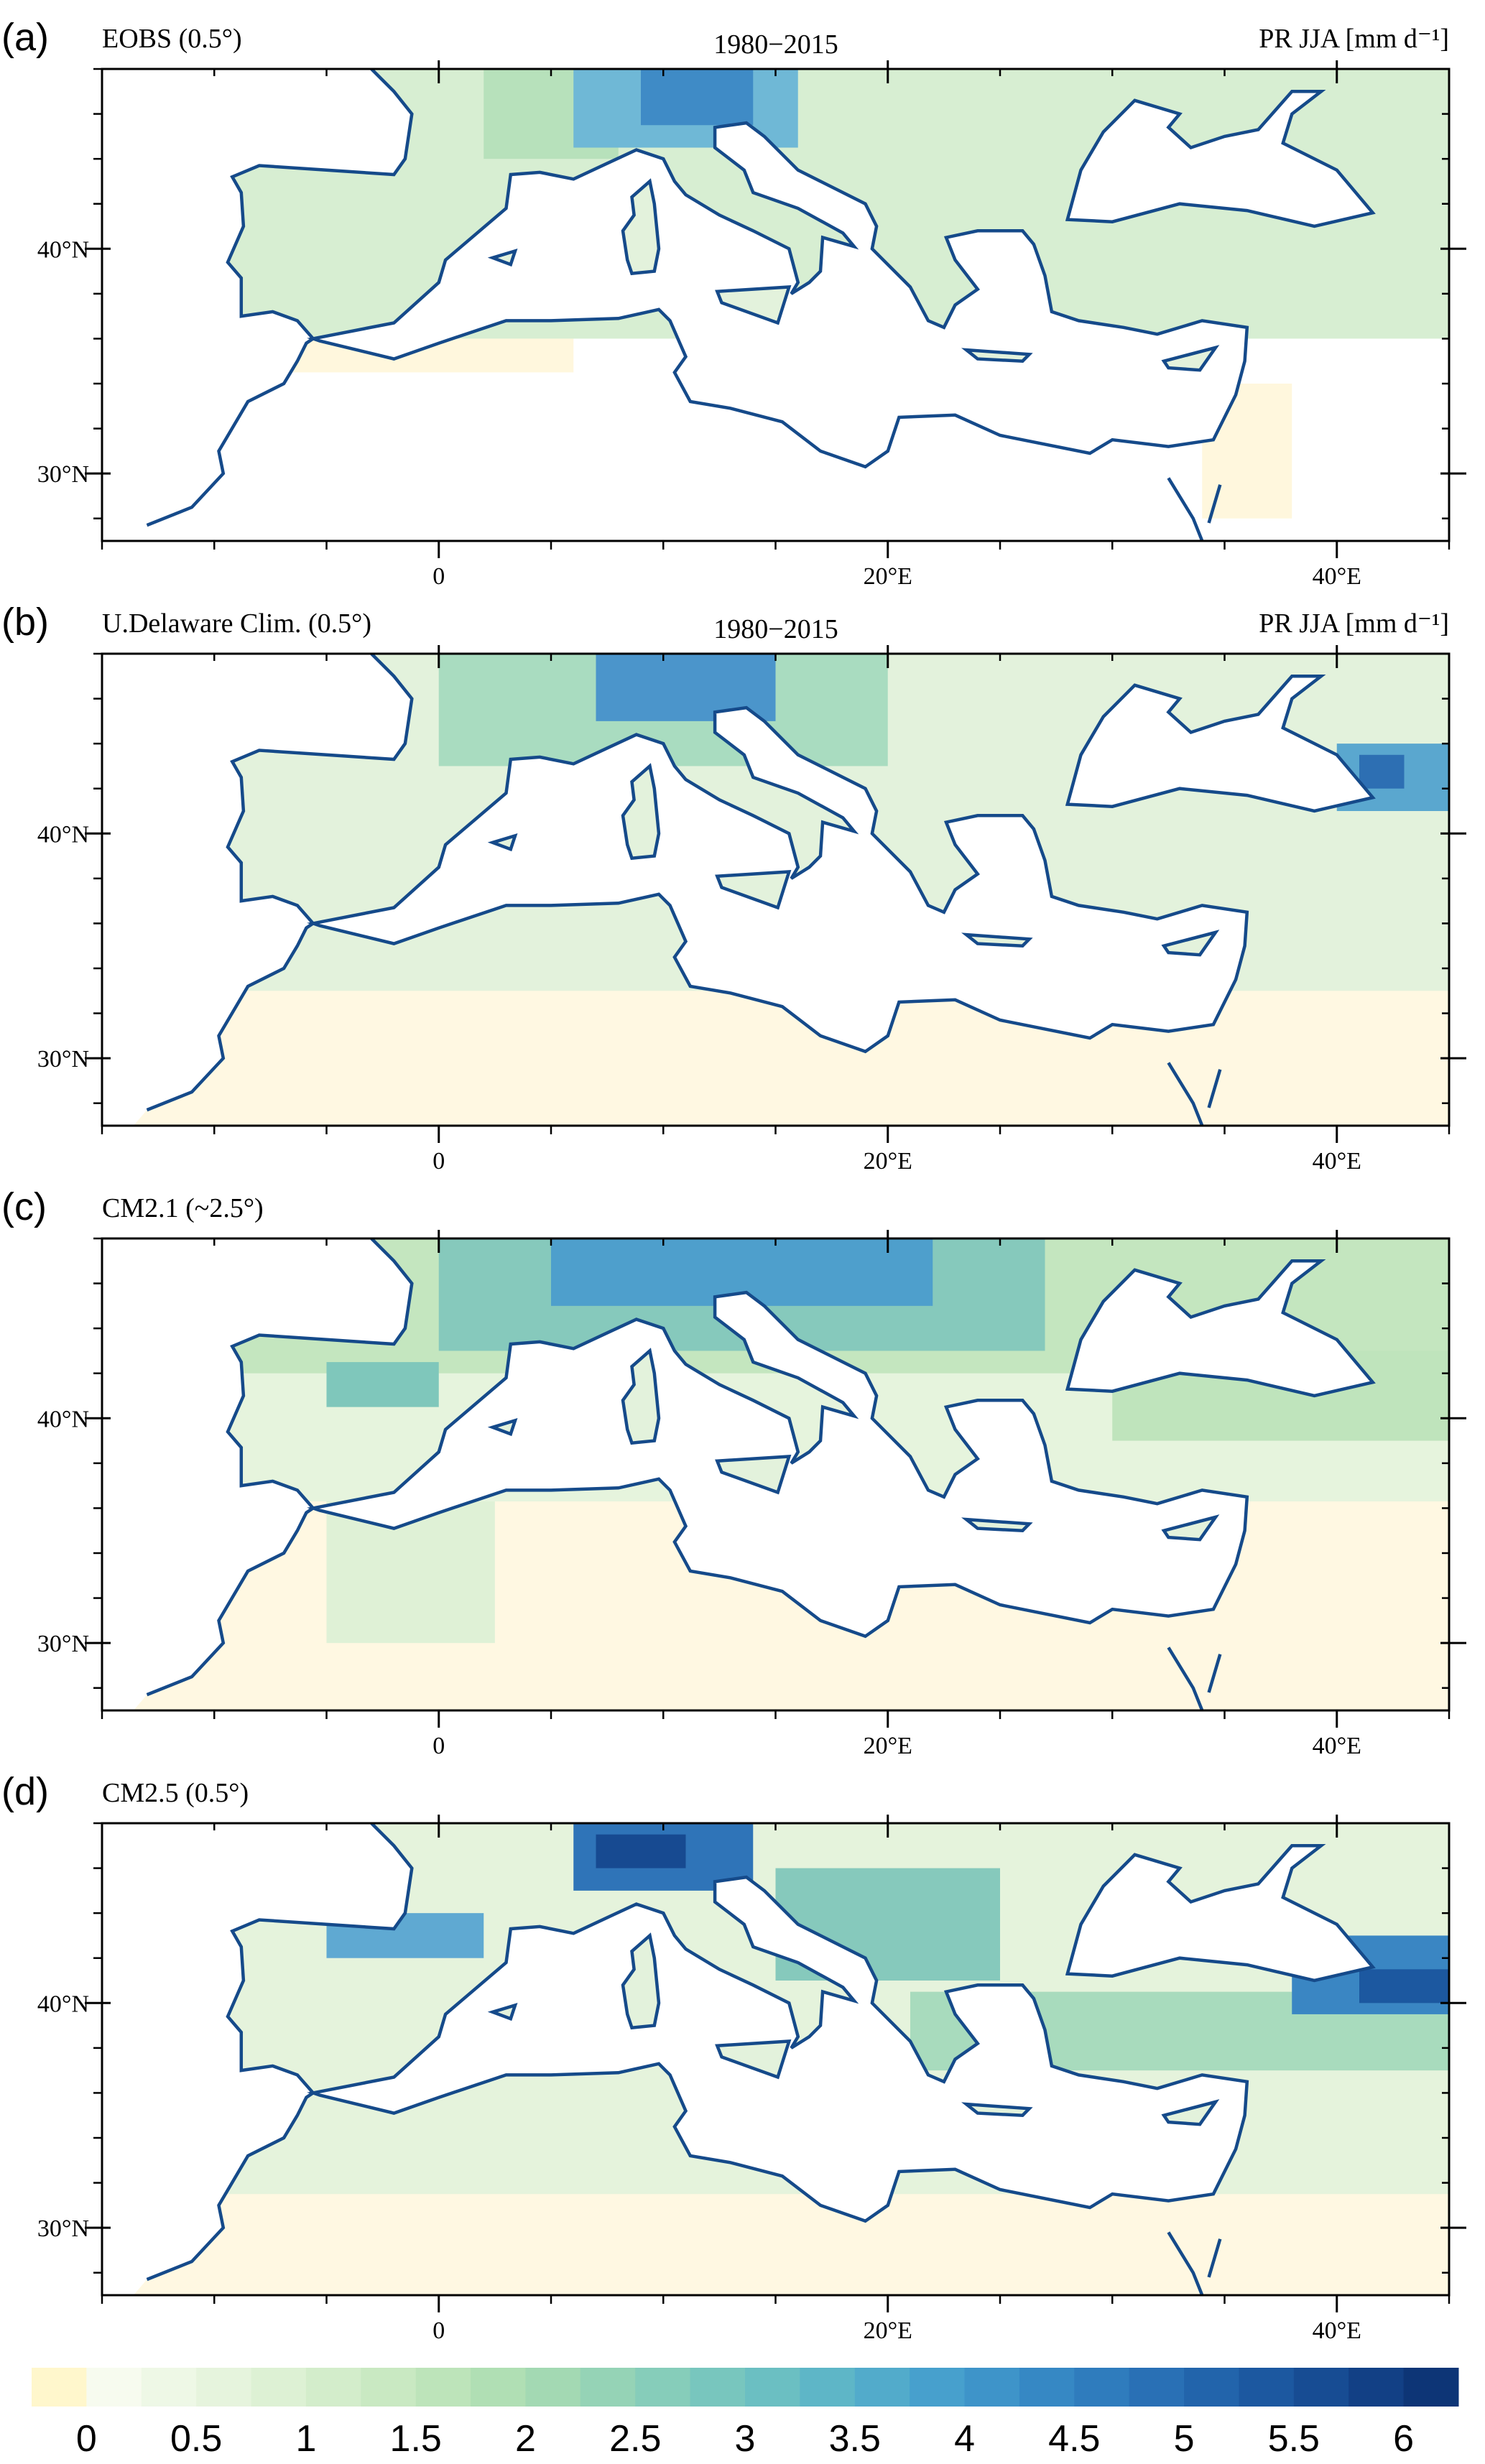 This screenshot has height=2464, width=1485. I want to click on colorbar-label: 5, so click(1185, 2439).